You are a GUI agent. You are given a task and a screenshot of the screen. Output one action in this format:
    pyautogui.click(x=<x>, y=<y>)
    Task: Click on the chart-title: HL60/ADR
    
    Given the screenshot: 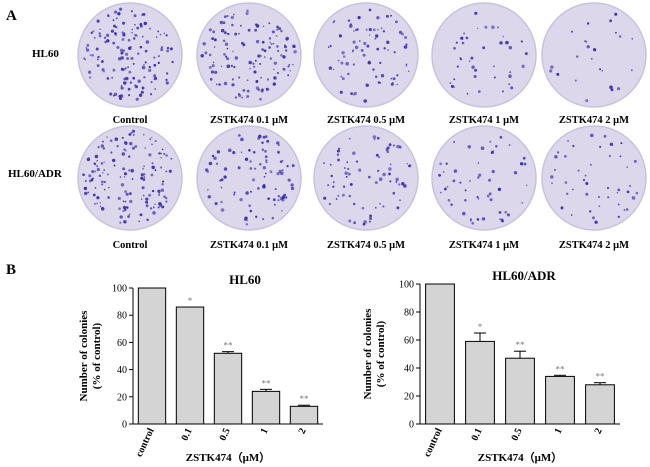 What is the action you would take?
    pyautogui.click(x=524, y=275)
    